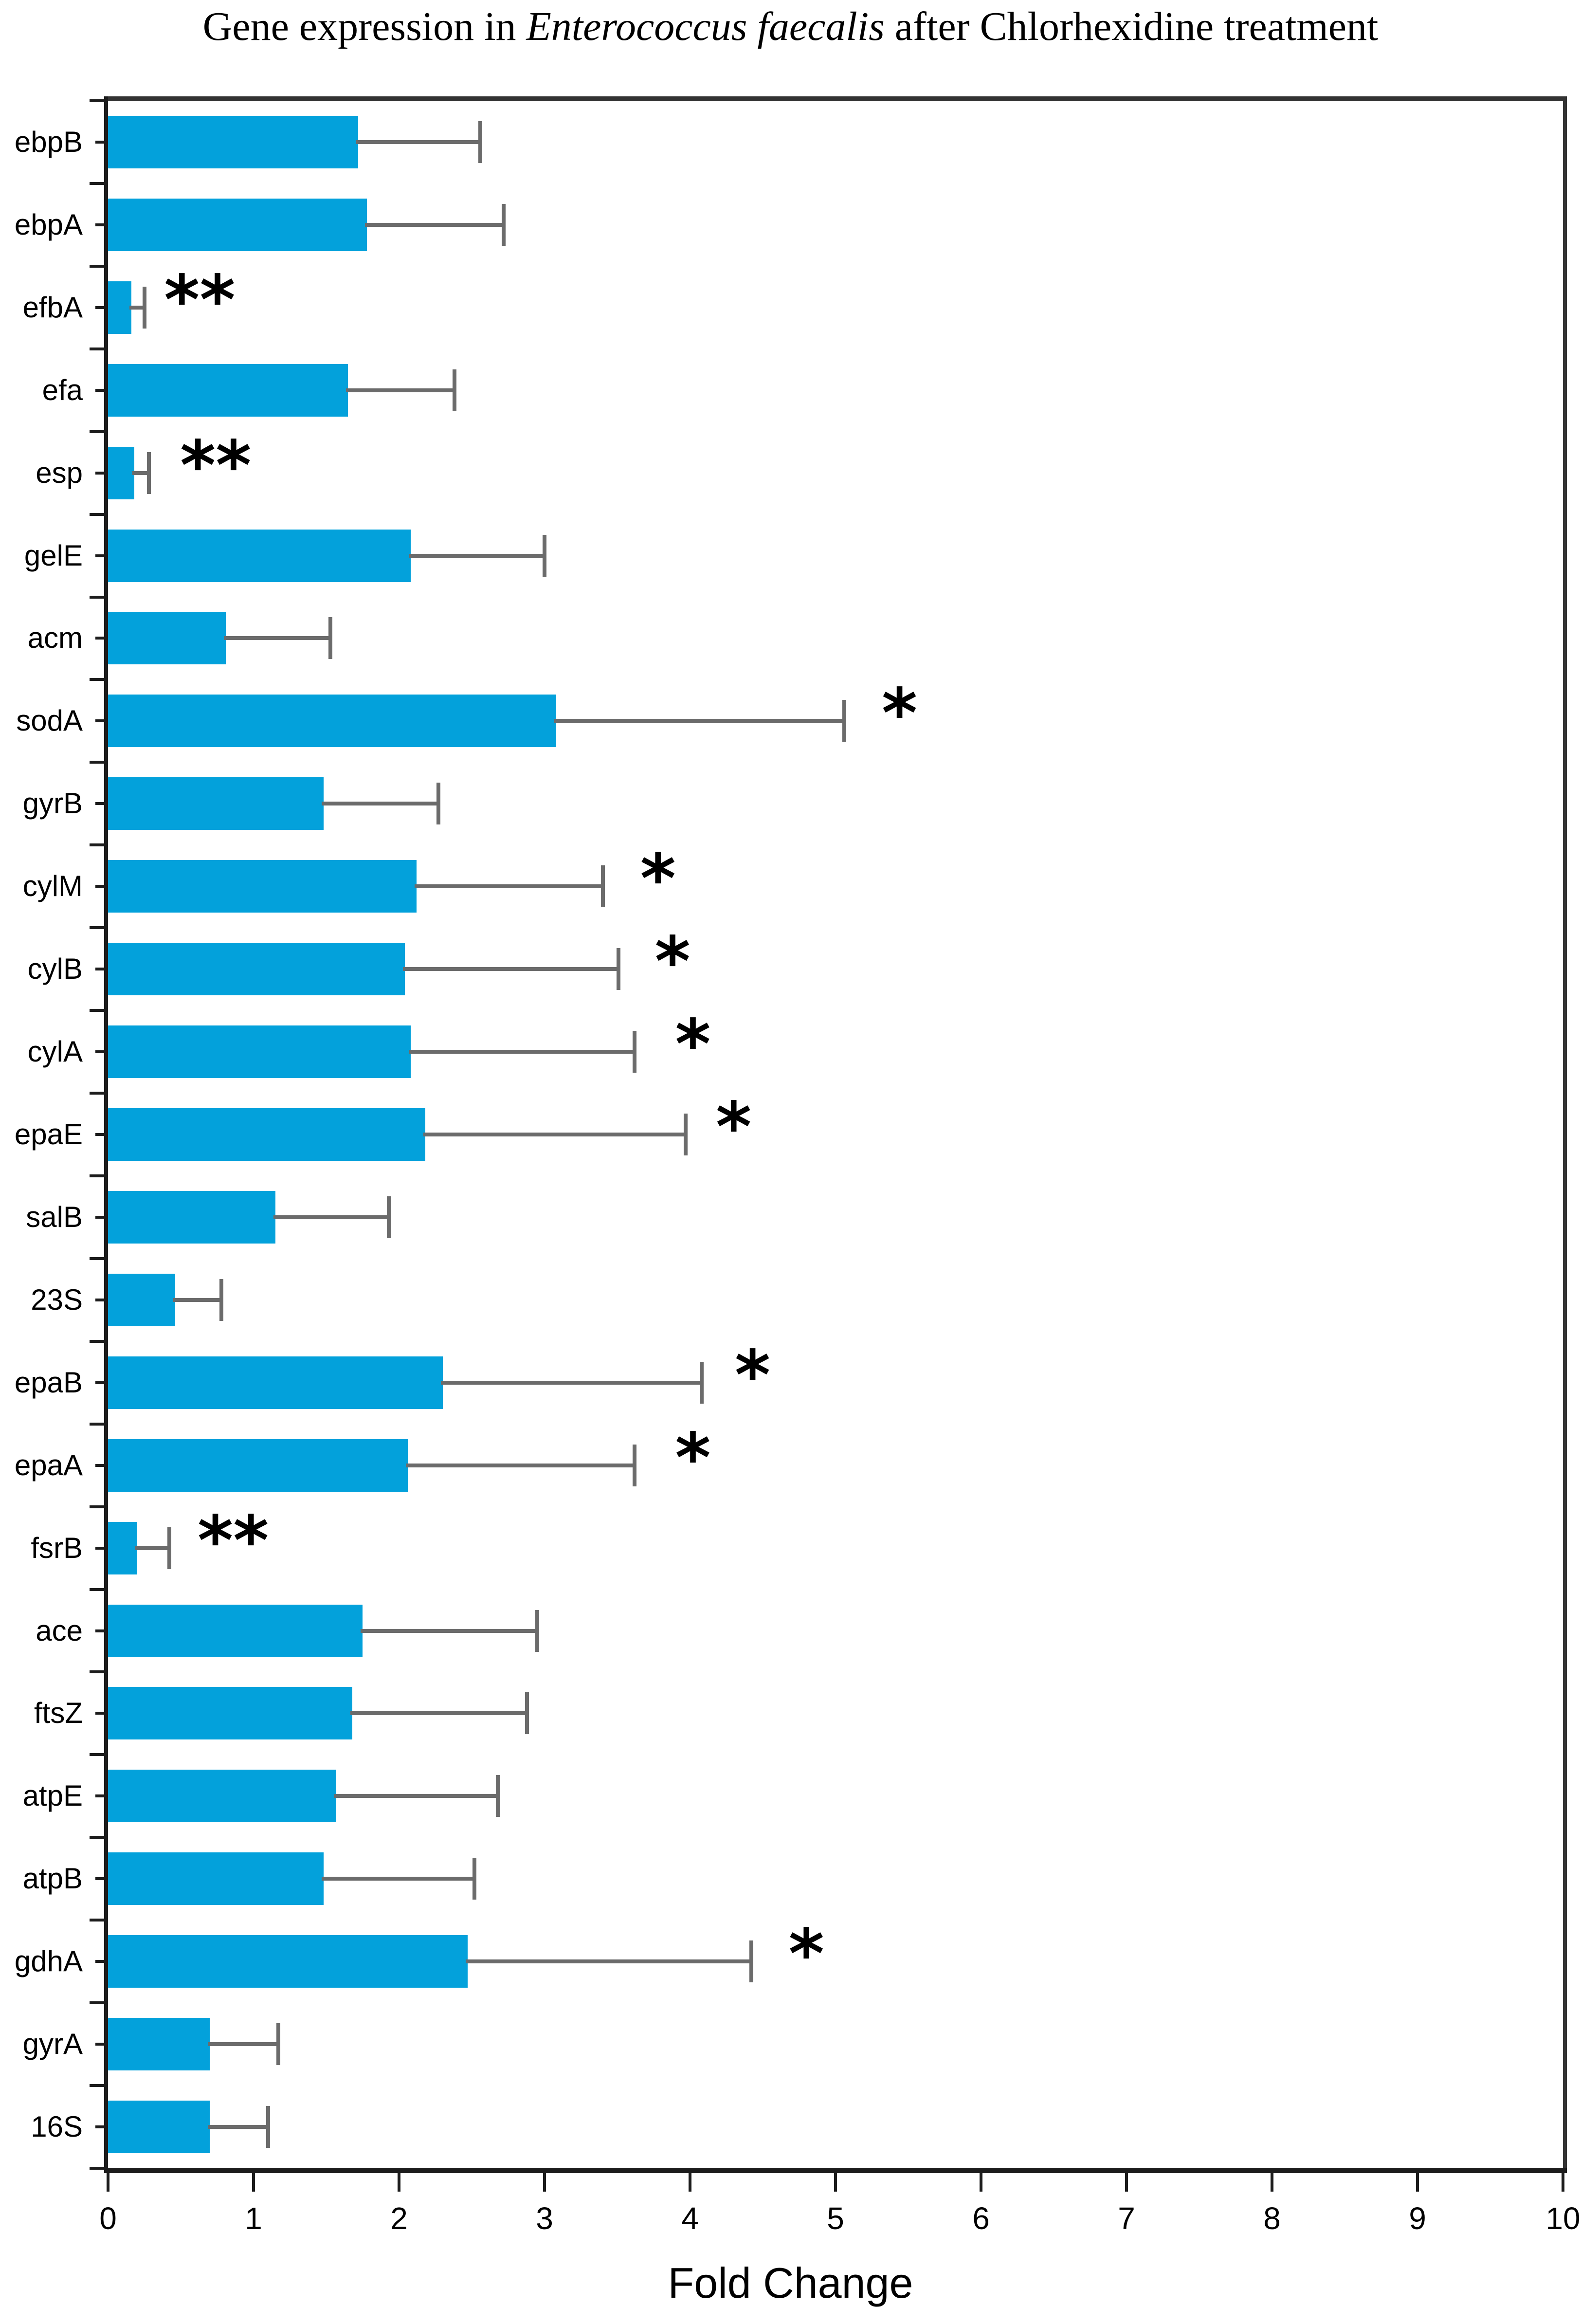 This screenshot has width=1581, height=2324. I want to click on x-axis-tick-label: 6, so click(981, 2218).